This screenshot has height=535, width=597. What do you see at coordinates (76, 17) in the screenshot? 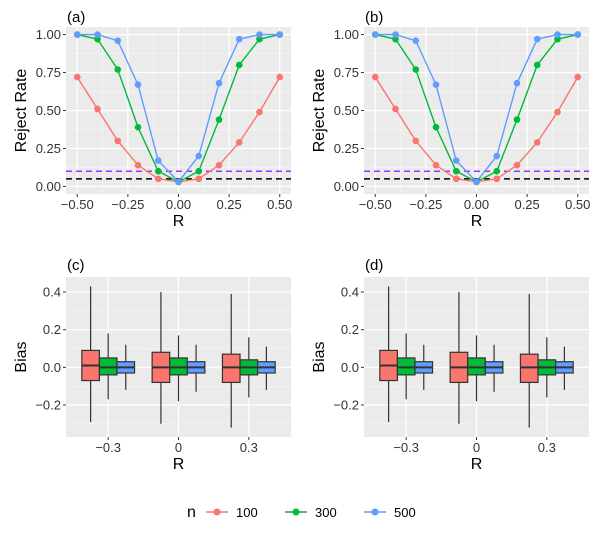
I see `panel-tag: (a)` at bounding box center [76, 17].